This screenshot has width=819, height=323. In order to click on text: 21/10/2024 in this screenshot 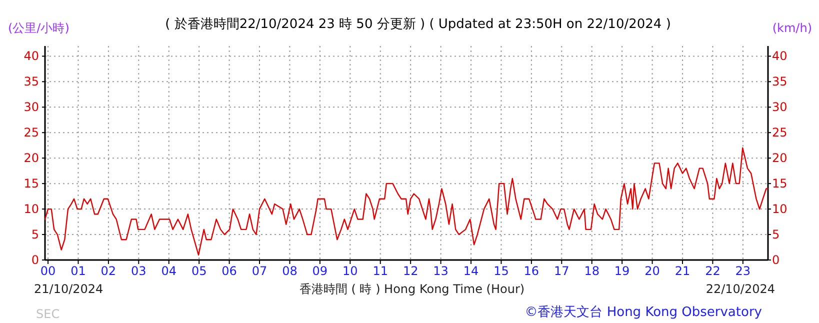, I will do `click(69, 289)`.